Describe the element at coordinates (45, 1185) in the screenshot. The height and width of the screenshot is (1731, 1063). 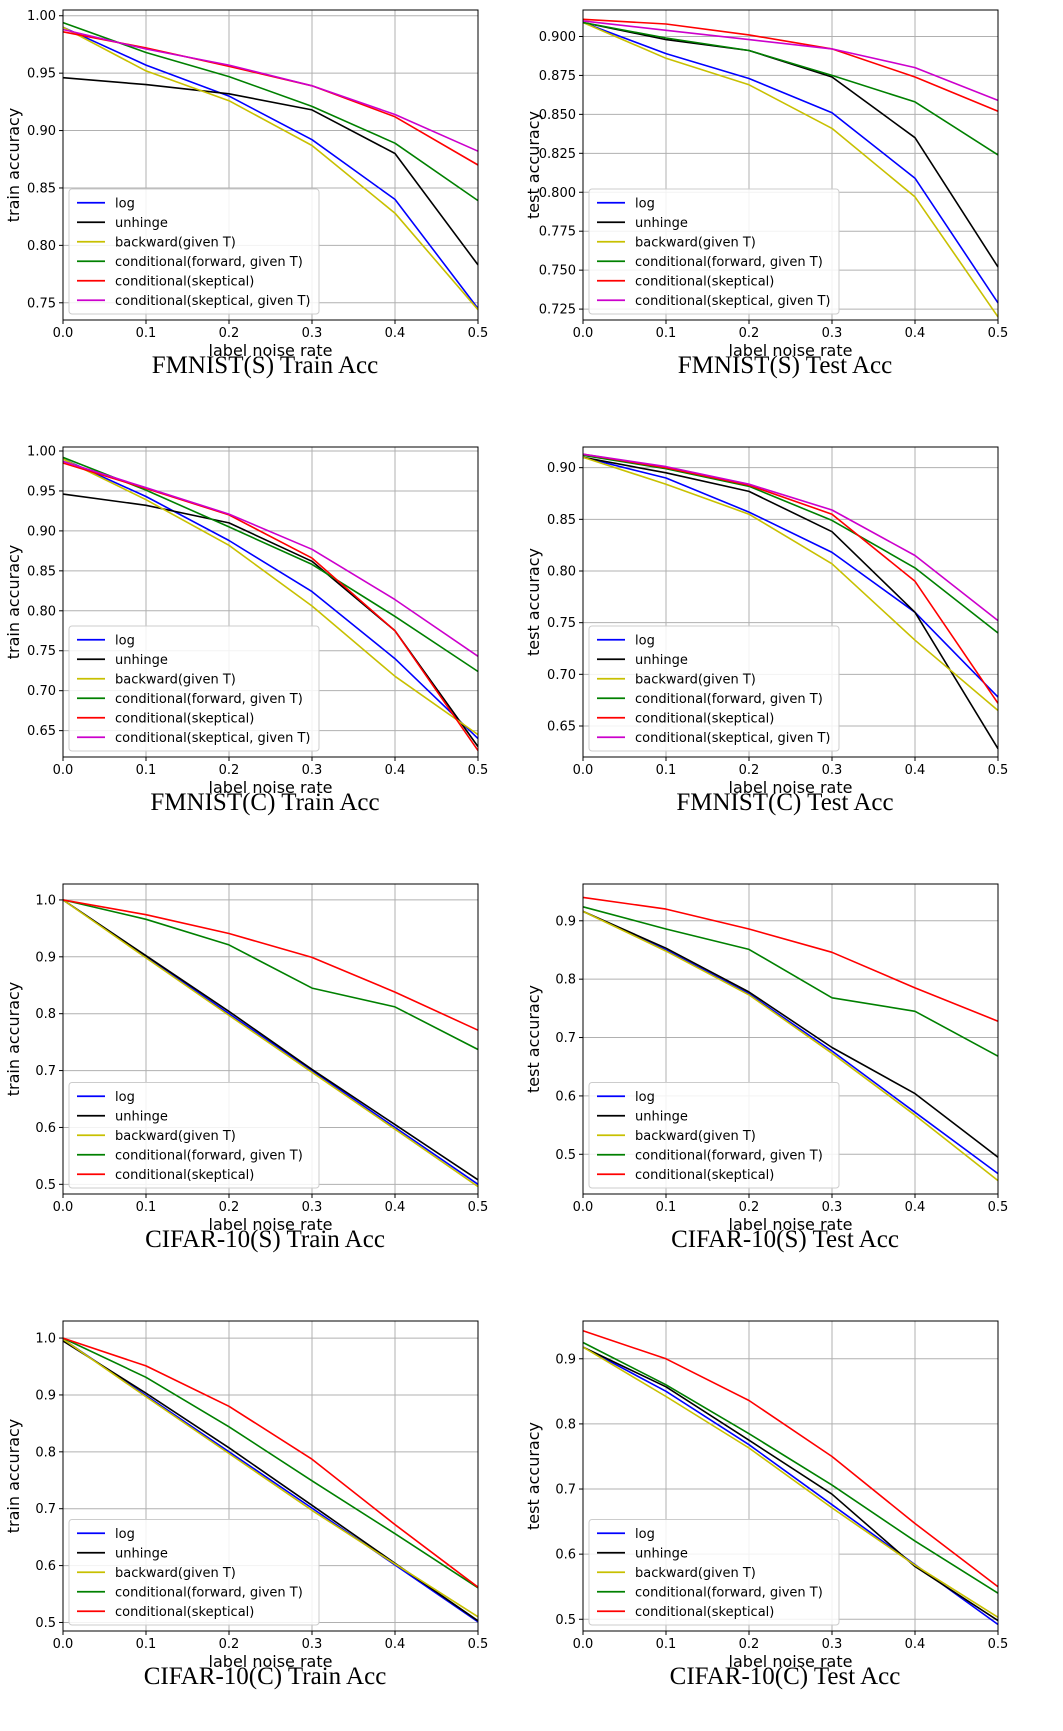
I see `y-tick-label: 0.5` at that location.